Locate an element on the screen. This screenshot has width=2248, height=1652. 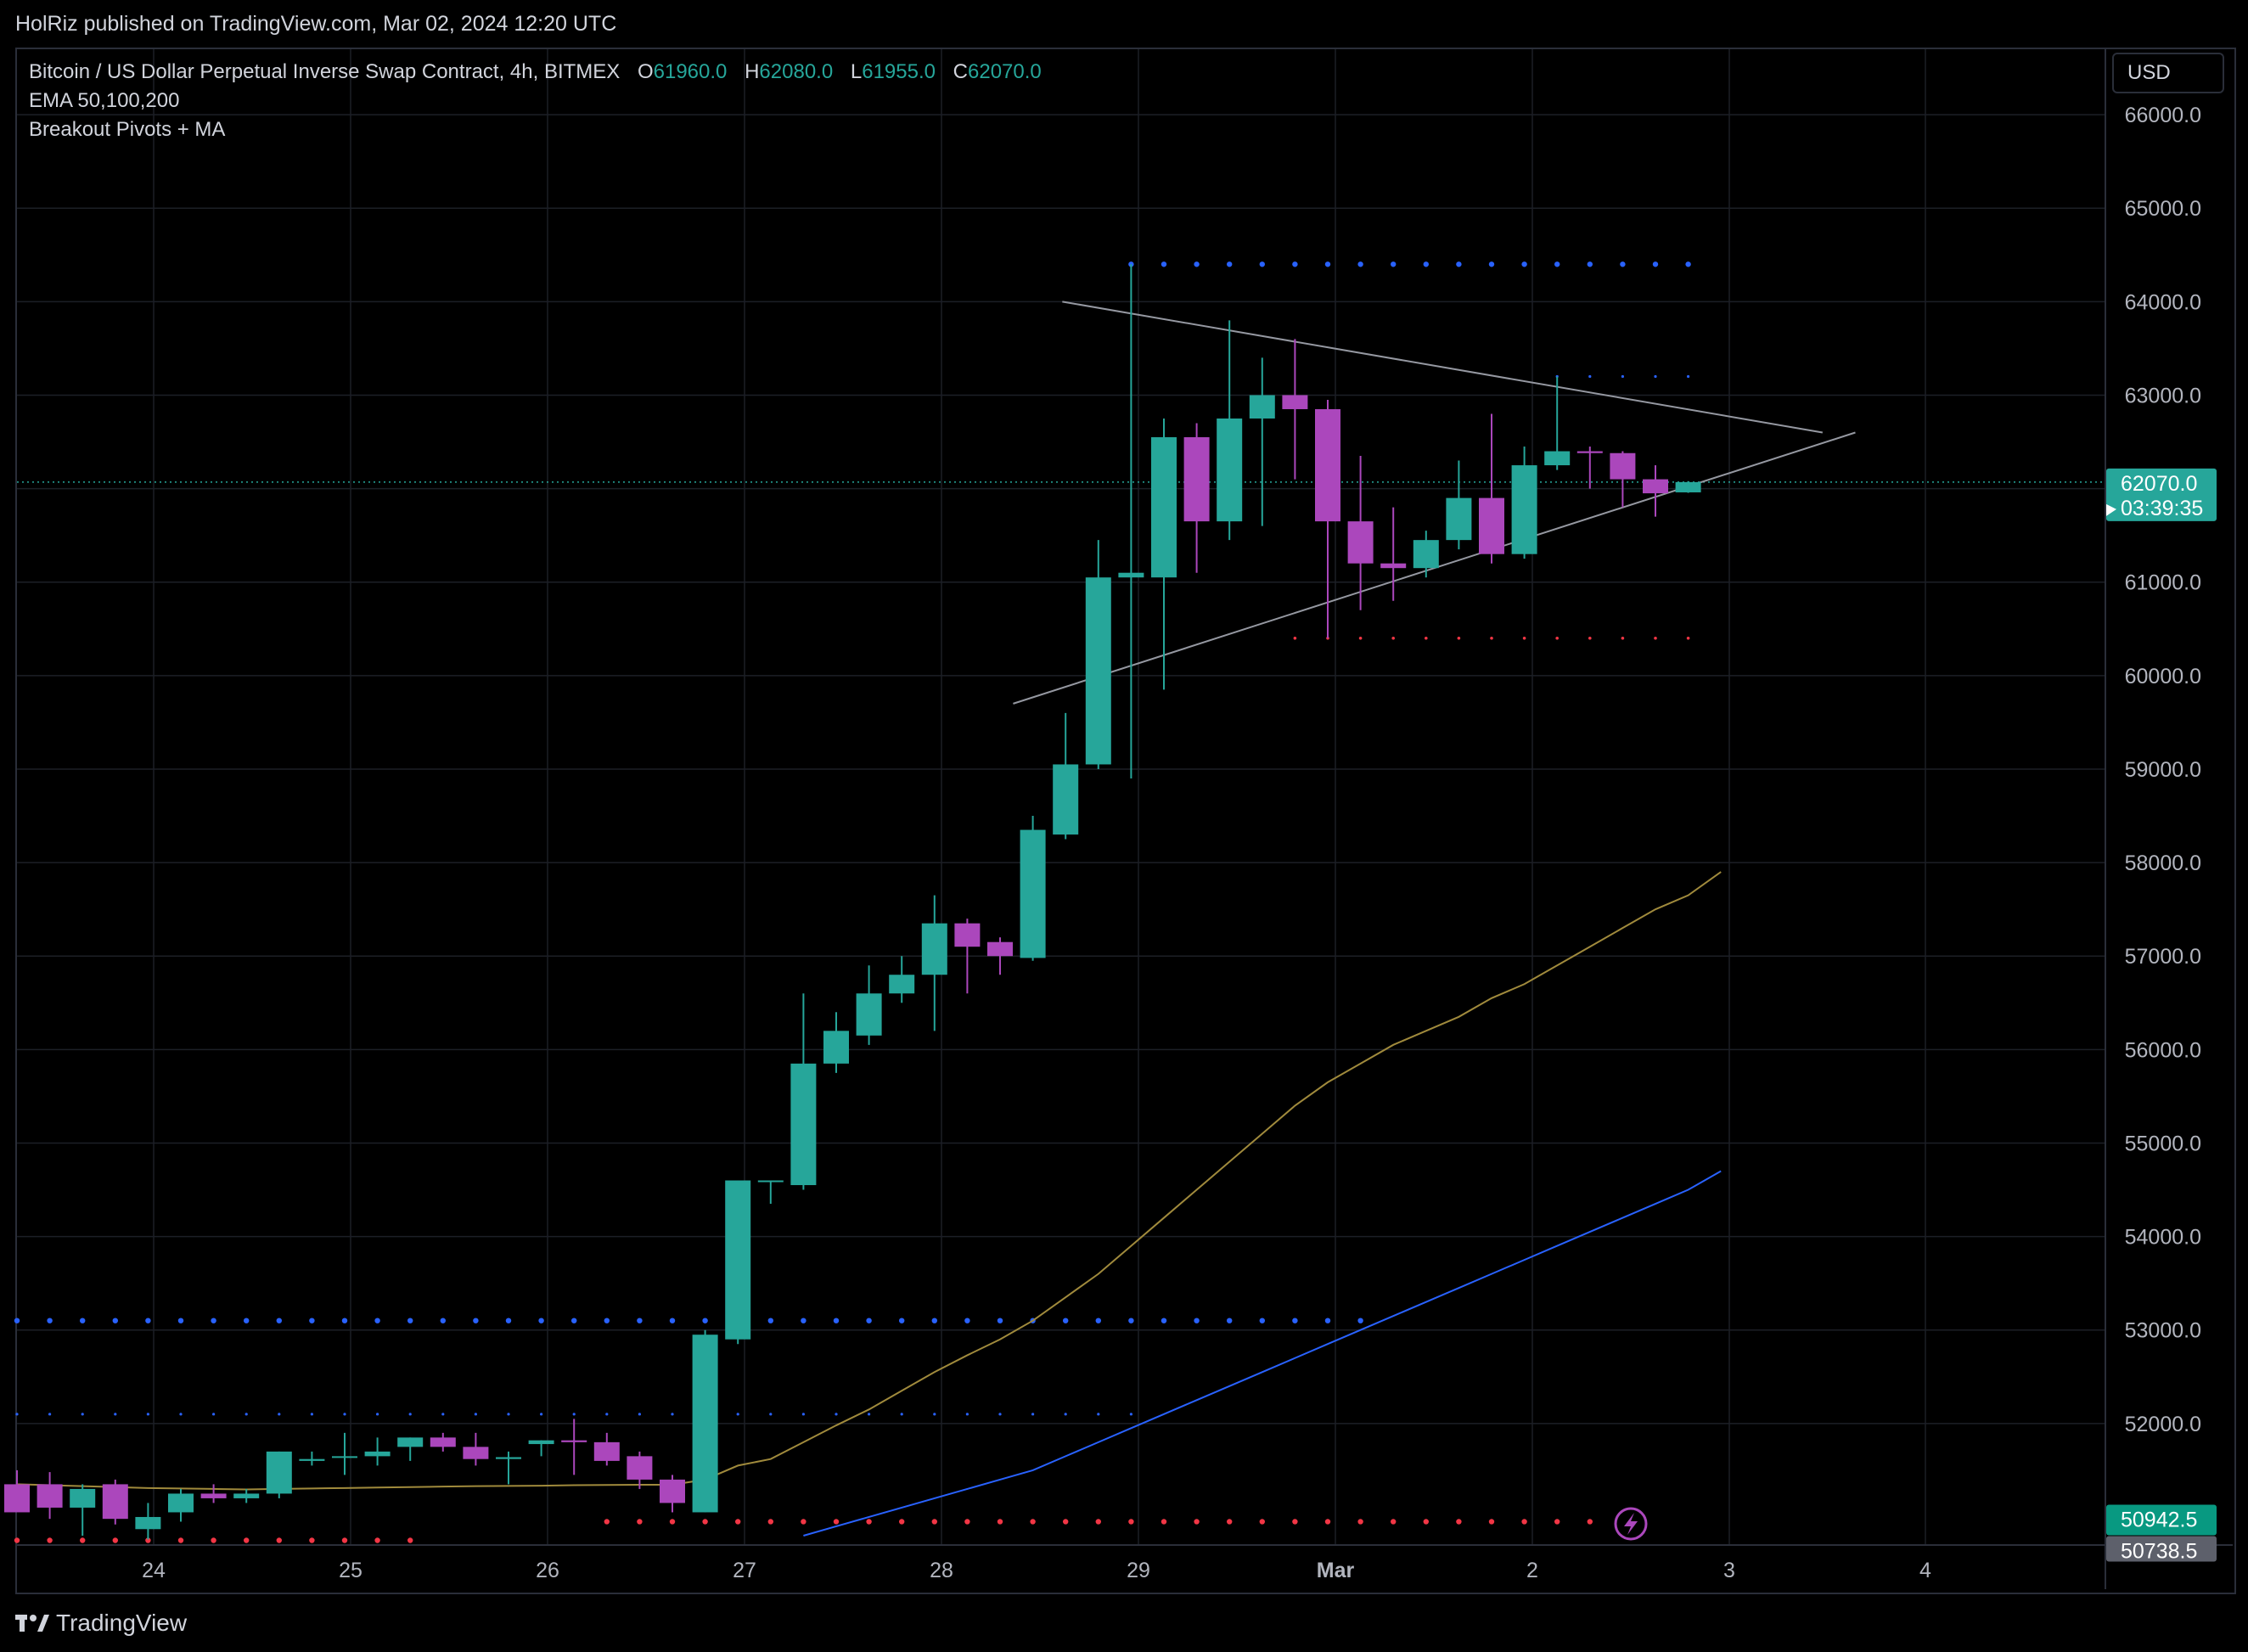
ema-price-tag-bg is located at coordinates (2161, 1549).